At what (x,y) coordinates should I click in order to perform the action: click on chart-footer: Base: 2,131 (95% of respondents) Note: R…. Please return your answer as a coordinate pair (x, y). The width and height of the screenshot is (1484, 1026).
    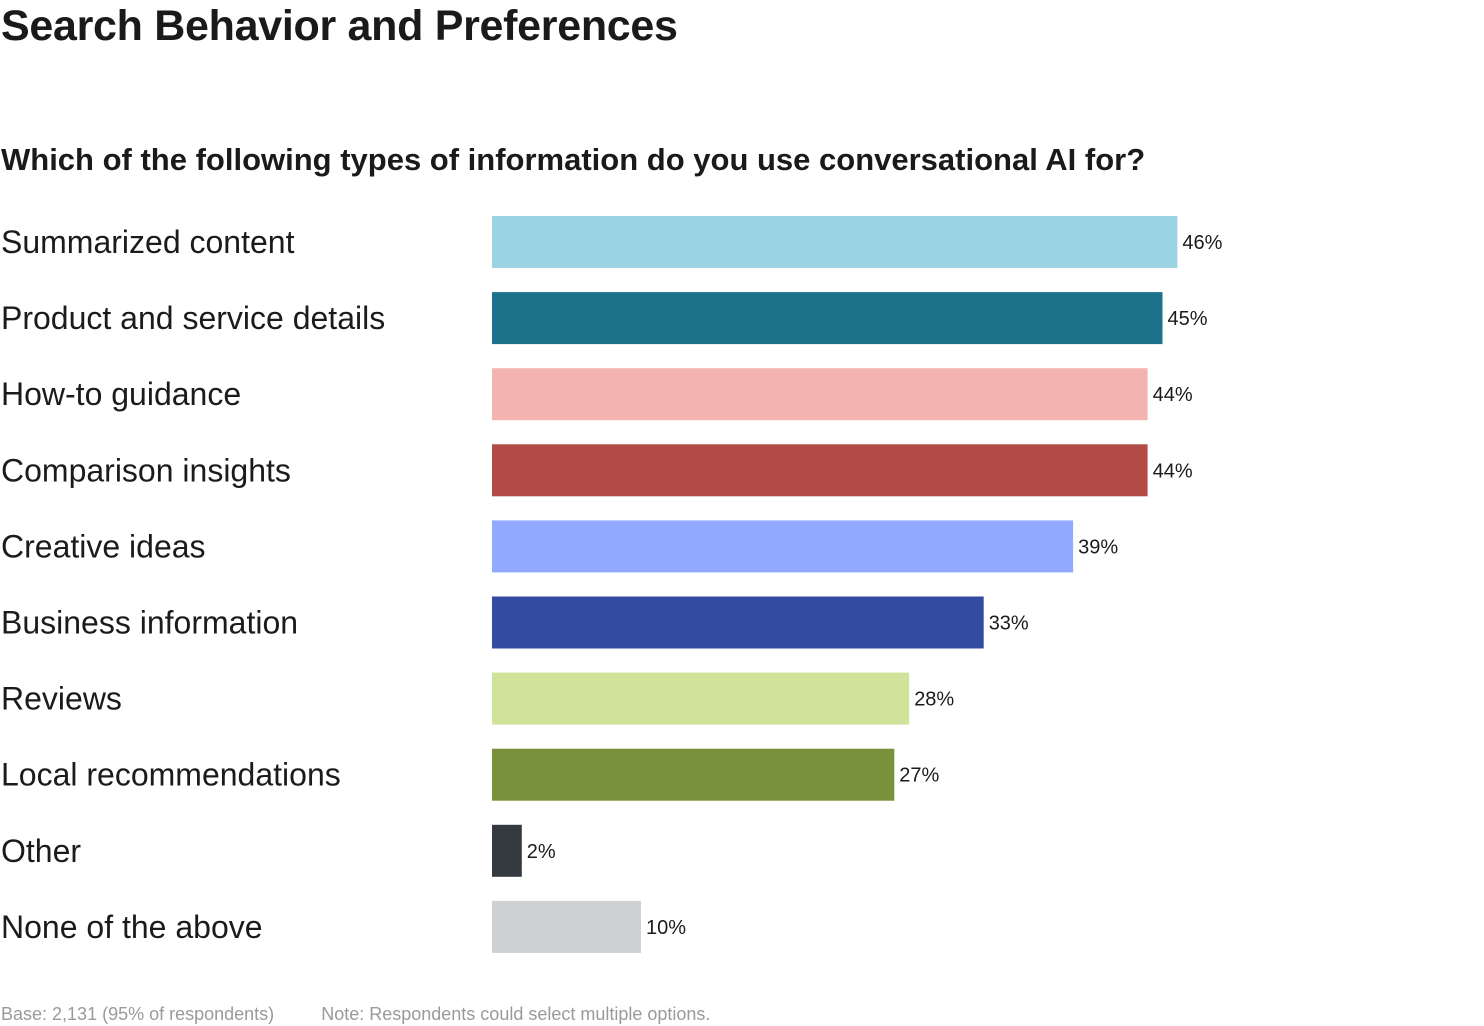
    Looking at the image, I should click on (355, 1014).